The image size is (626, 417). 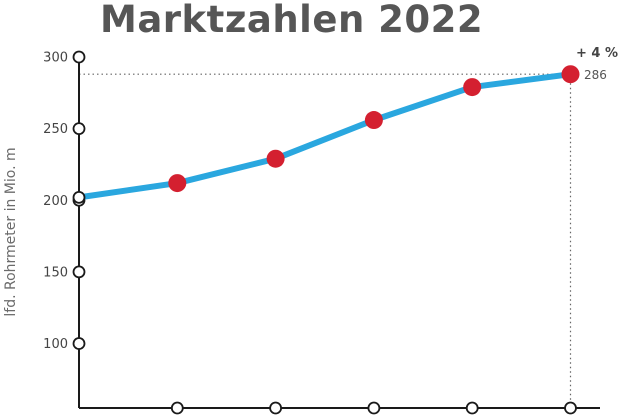 What do you see at coordinates (55, 344) in the screenshot?
I see `y-tick-label: 100` at bounding box center [55, 344].